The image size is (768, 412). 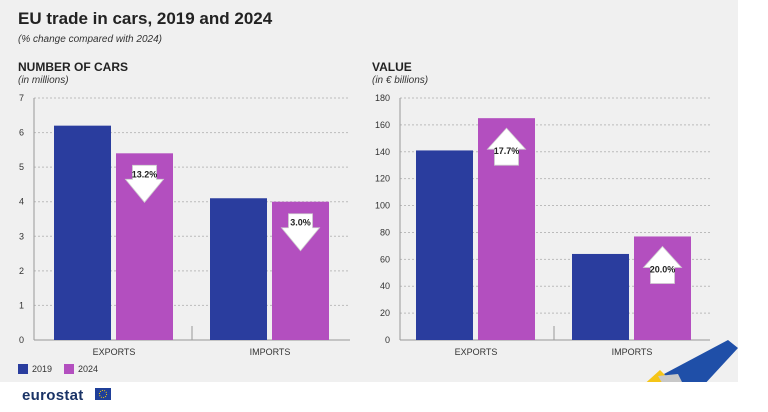 I want to click on y-tick-label: 7, so click(x=21, y=98).